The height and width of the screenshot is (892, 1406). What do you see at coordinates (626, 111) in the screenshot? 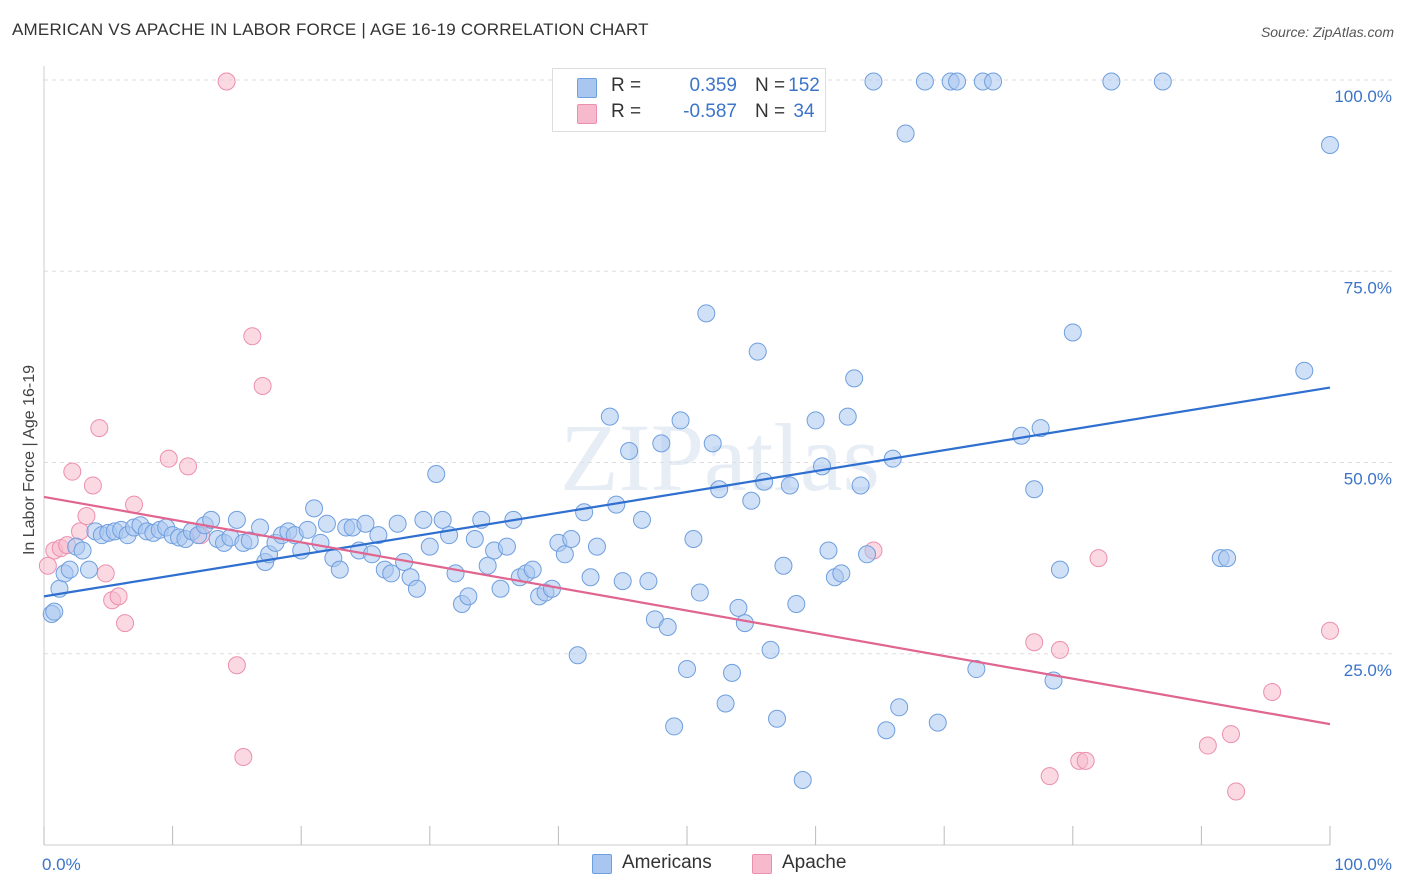
I see `r-label: R =` at bounding box center [626, 111].